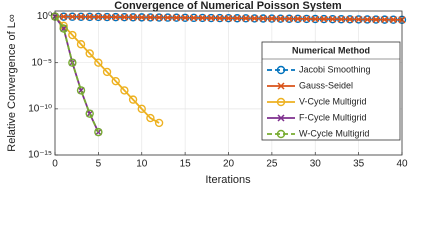  I want to click on x-tick-label: 40, so click(402, 164).